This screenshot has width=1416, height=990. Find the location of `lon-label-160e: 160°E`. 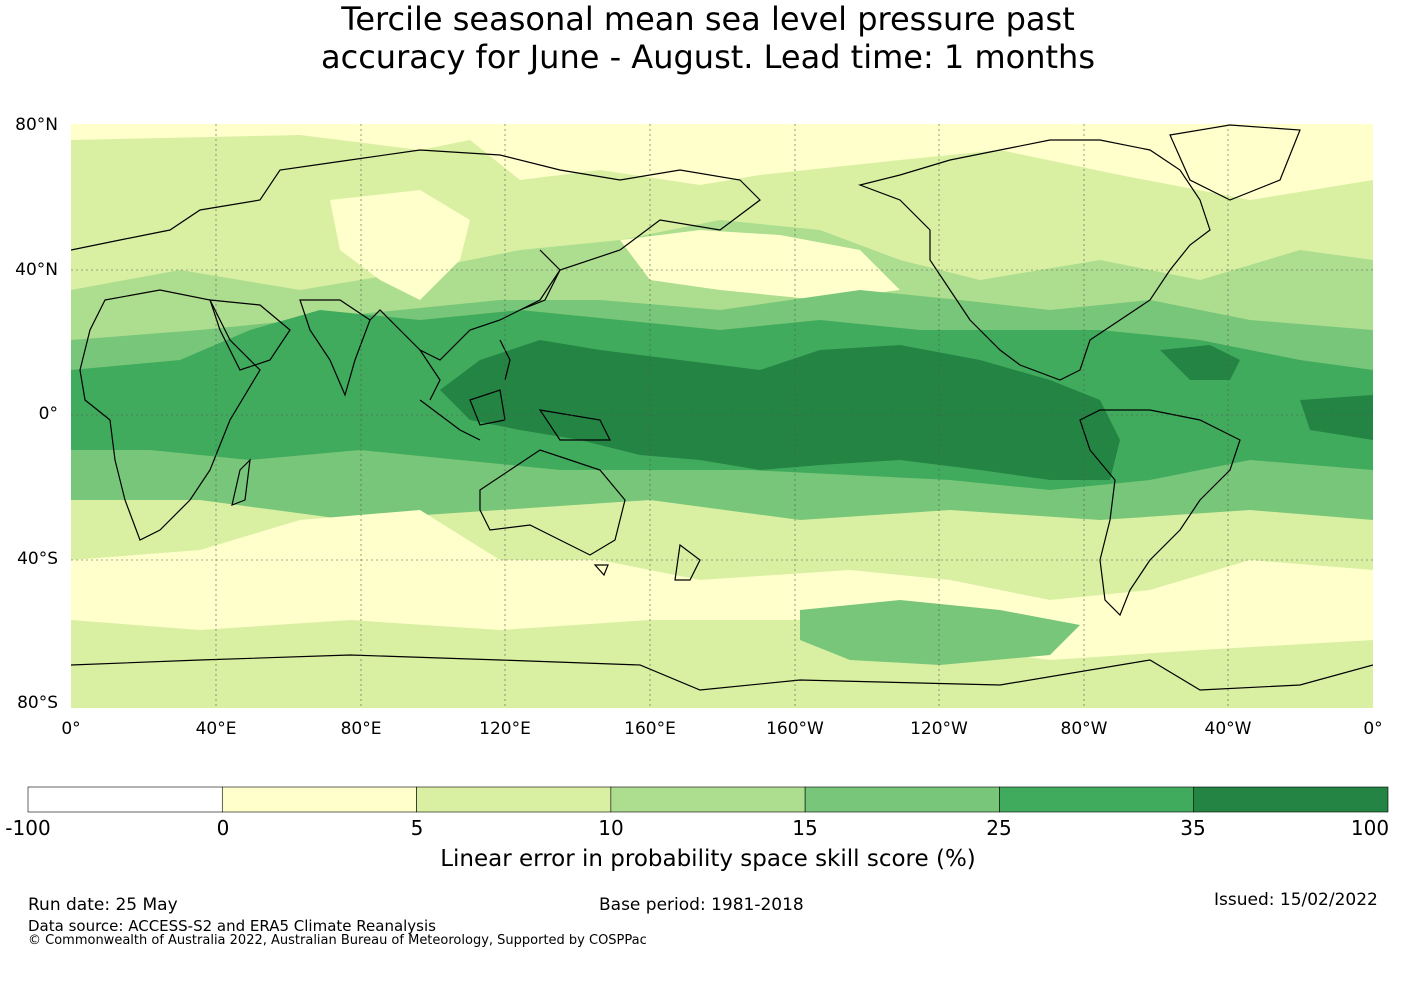

lon-label-160e: 160°E is located at coordinates (650, 729).